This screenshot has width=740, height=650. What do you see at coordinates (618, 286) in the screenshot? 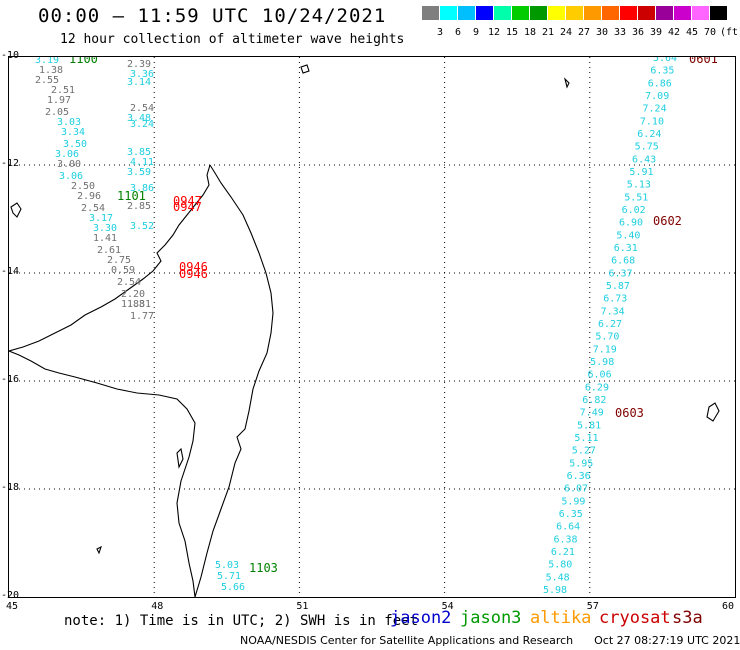
I see `wave-height-value: 5.87` at bounding box center [618, 286].